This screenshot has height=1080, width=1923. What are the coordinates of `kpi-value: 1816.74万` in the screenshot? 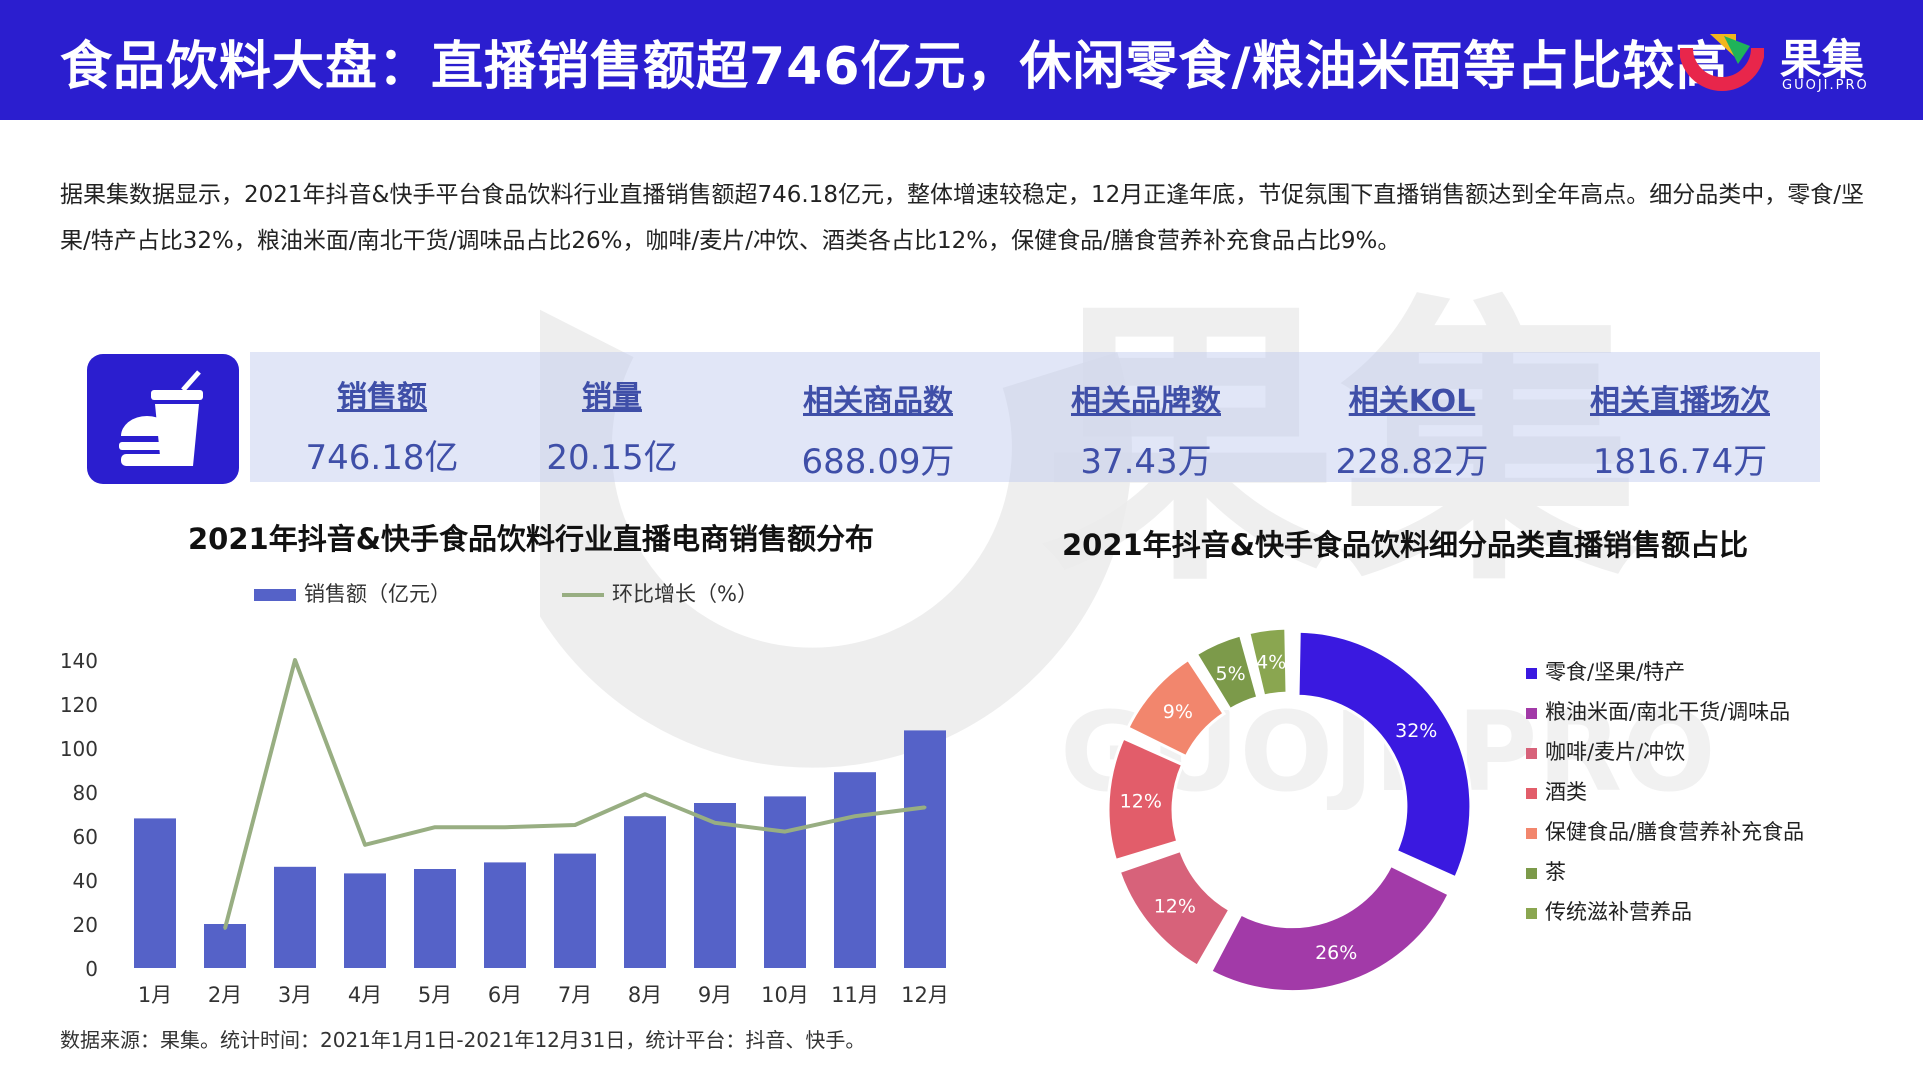 It's located at (1680, 462).